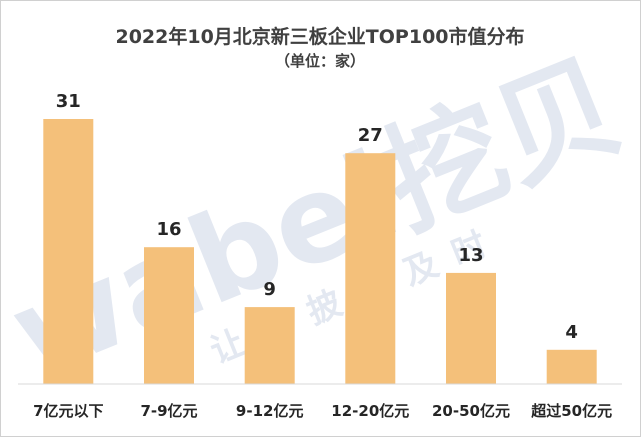 The width and height of the screenshot is (641, 437). I want to click on category-label-3: 12-20亿元, so click(370, 411).